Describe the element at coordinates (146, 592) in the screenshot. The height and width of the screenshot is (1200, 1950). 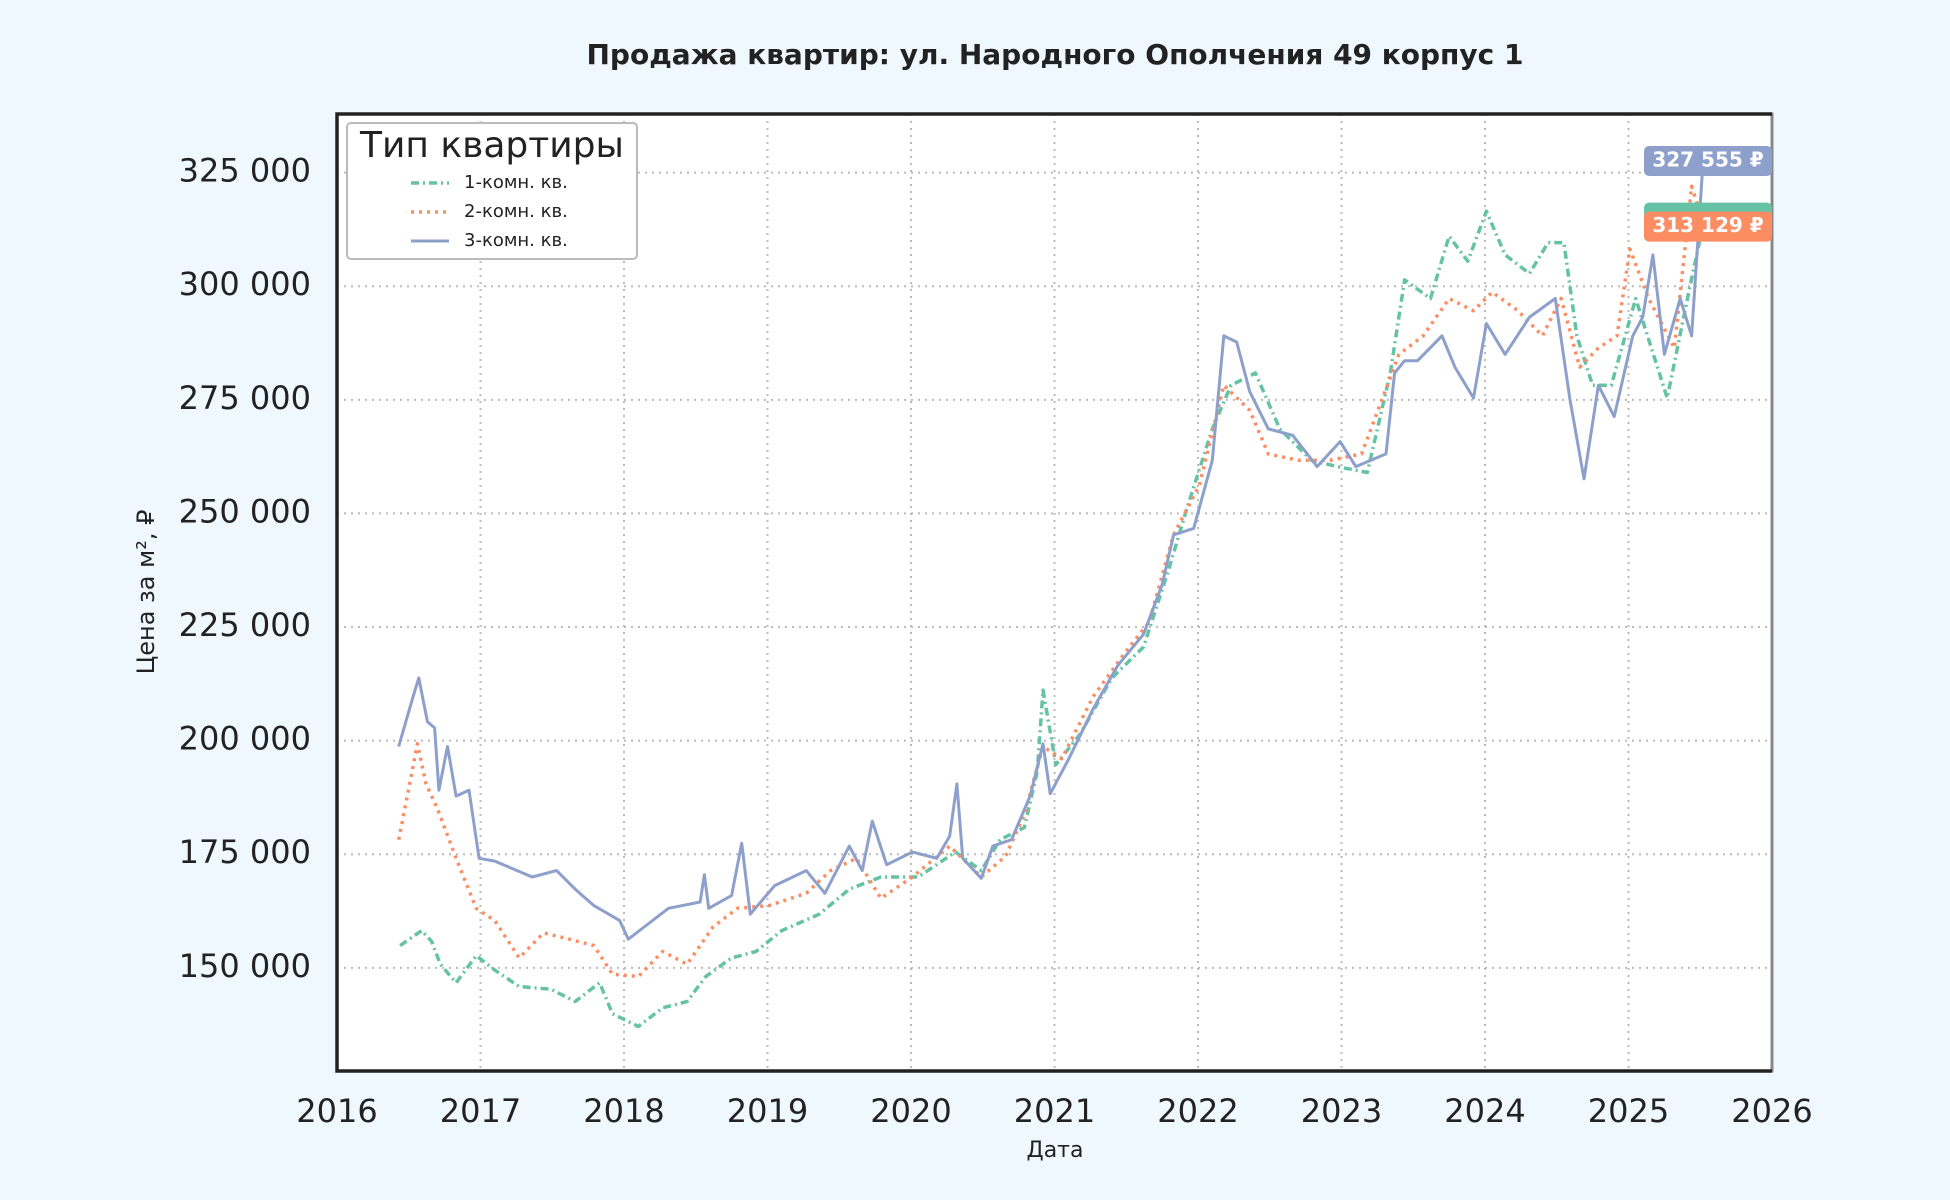
I see `y-axis-label: Цена за м², ₽` at that location.